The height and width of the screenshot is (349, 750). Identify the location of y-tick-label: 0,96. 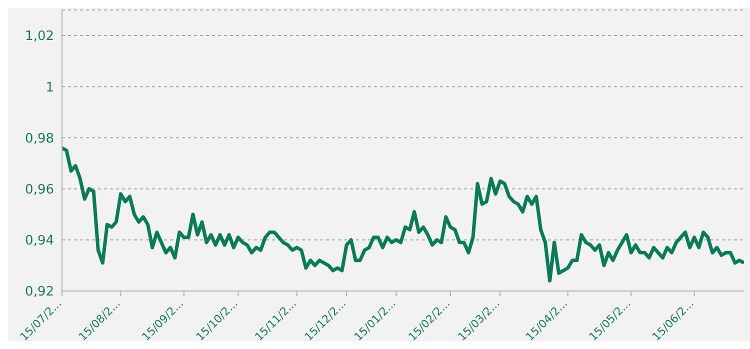
(39, 190).